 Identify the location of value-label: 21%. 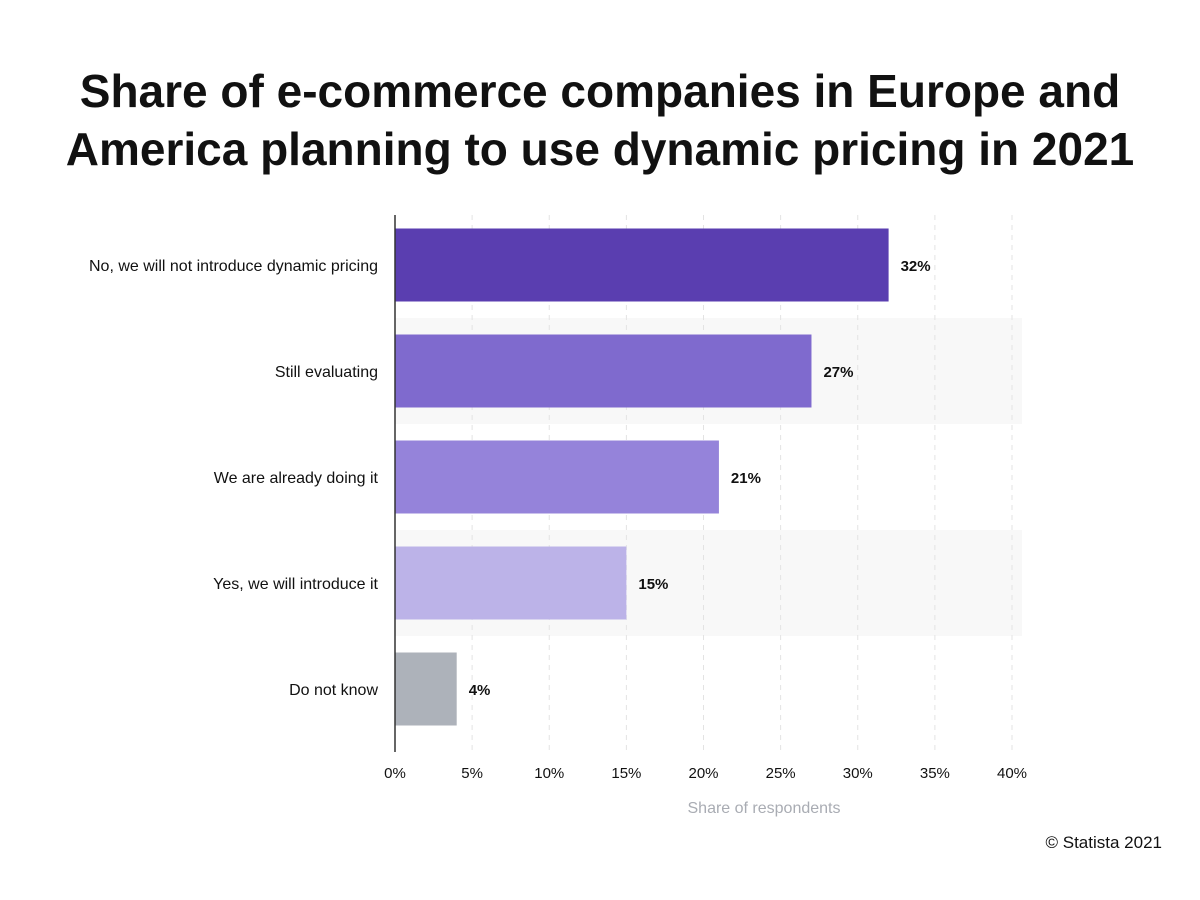
(746, 478).